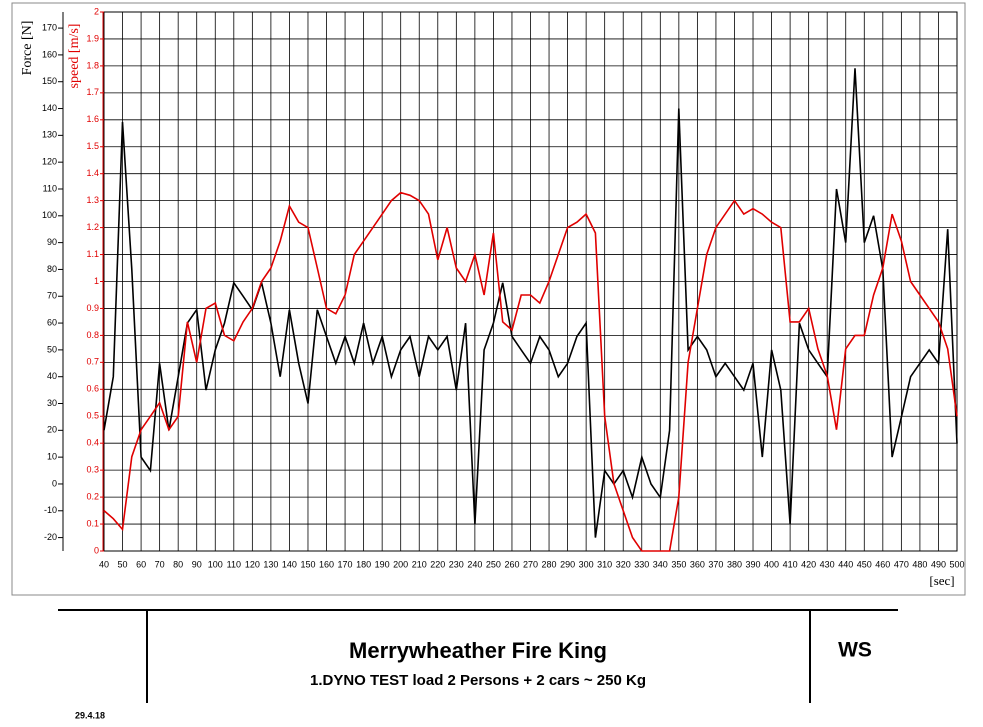 This screenshot has width=983, height=727. Describe the element at coordinates (549, 564) in the screenshot. I see `x-tick-label: 280` at that location.